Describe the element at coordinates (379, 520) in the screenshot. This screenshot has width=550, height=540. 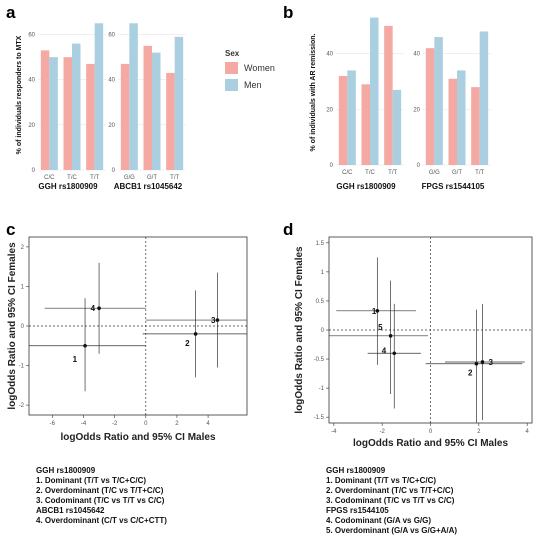
I see `note-line: 4. Codominant (G/A vs G/G)` at that location.